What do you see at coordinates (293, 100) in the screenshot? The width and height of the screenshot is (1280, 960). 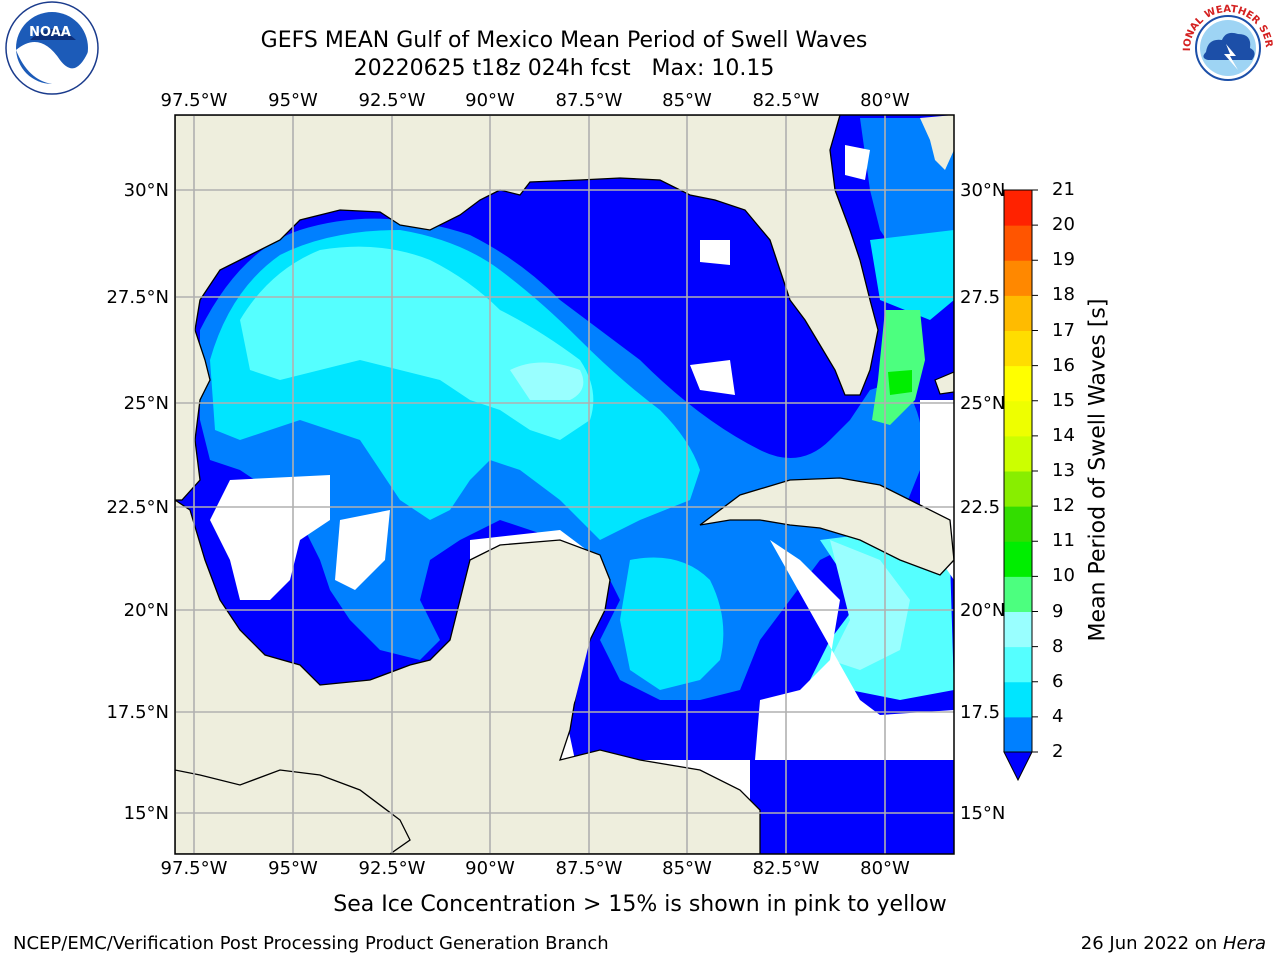 I see `lon-label-top: 95°W` at bounding box center [293, 100].